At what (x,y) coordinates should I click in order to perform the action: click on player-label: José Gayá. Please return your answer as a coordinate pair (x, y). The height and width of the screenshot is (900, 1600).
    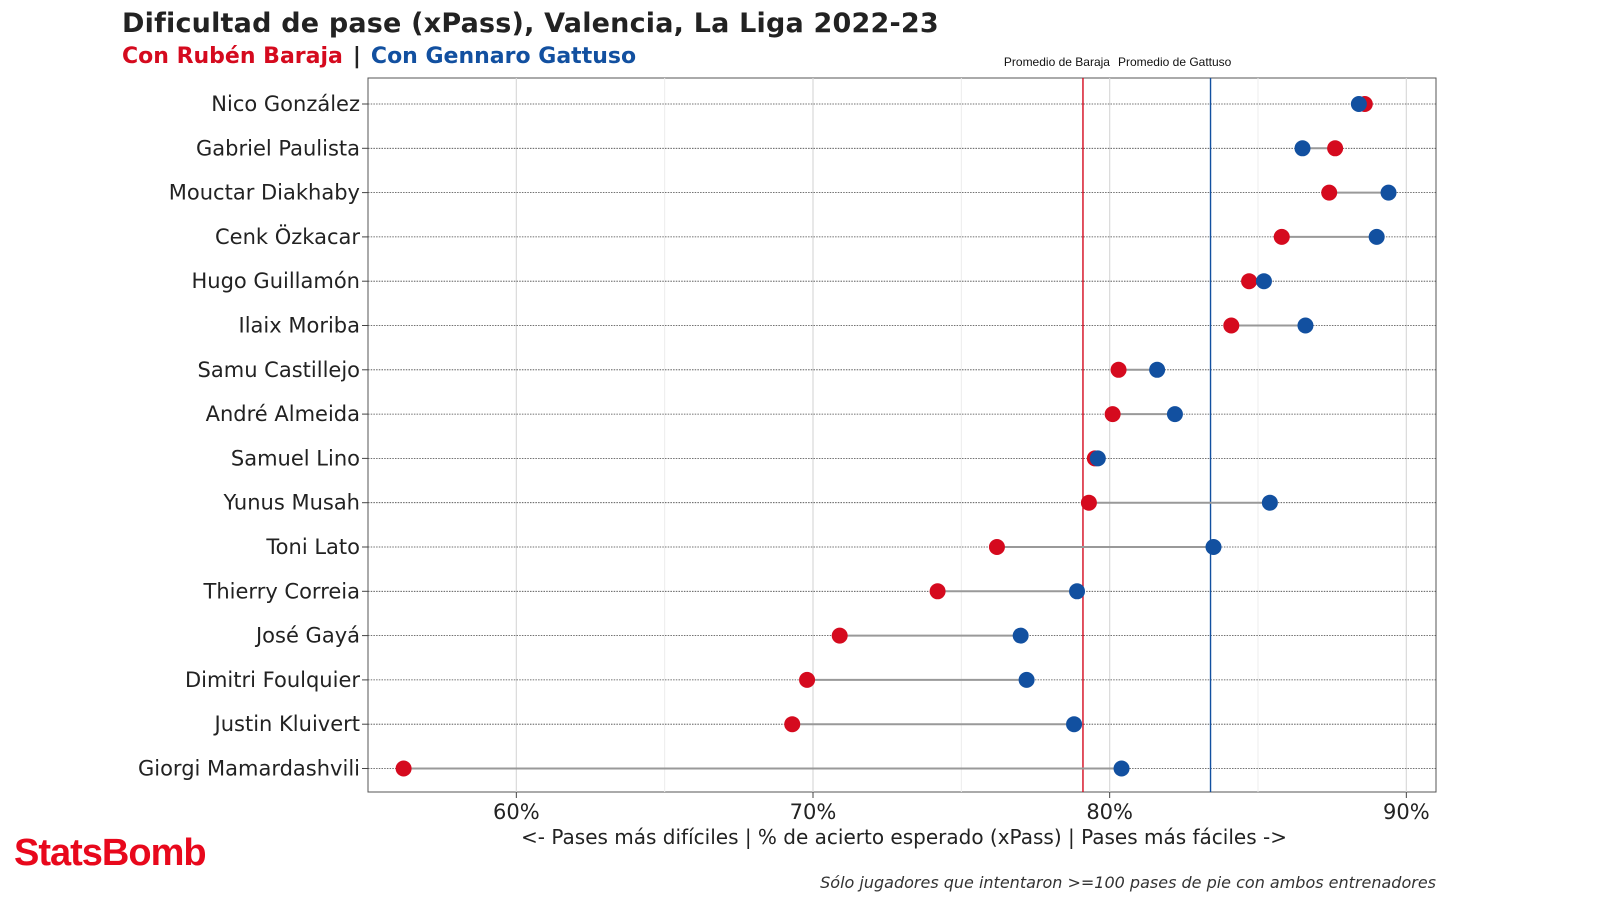
    Looking at the image, I should click on (307, 636).